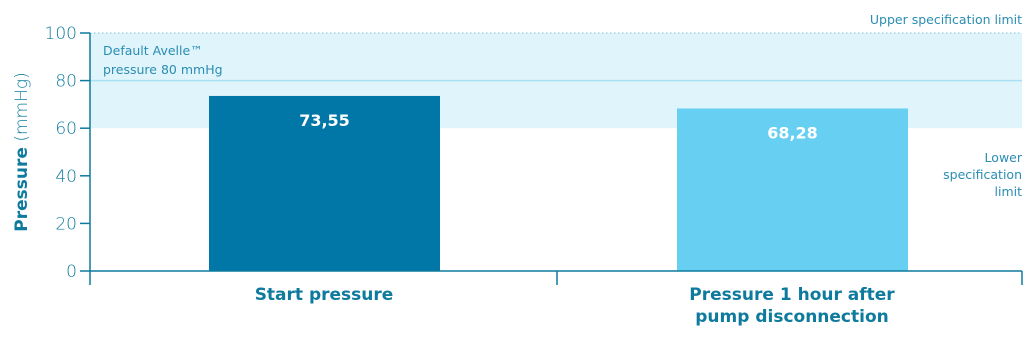 This screenshot has height=354, width=1027. What do you see at coordinates (324, 120) in the screenshot?
I see `bar-value-label-1: 73,55` at bounding box center [324, 120].